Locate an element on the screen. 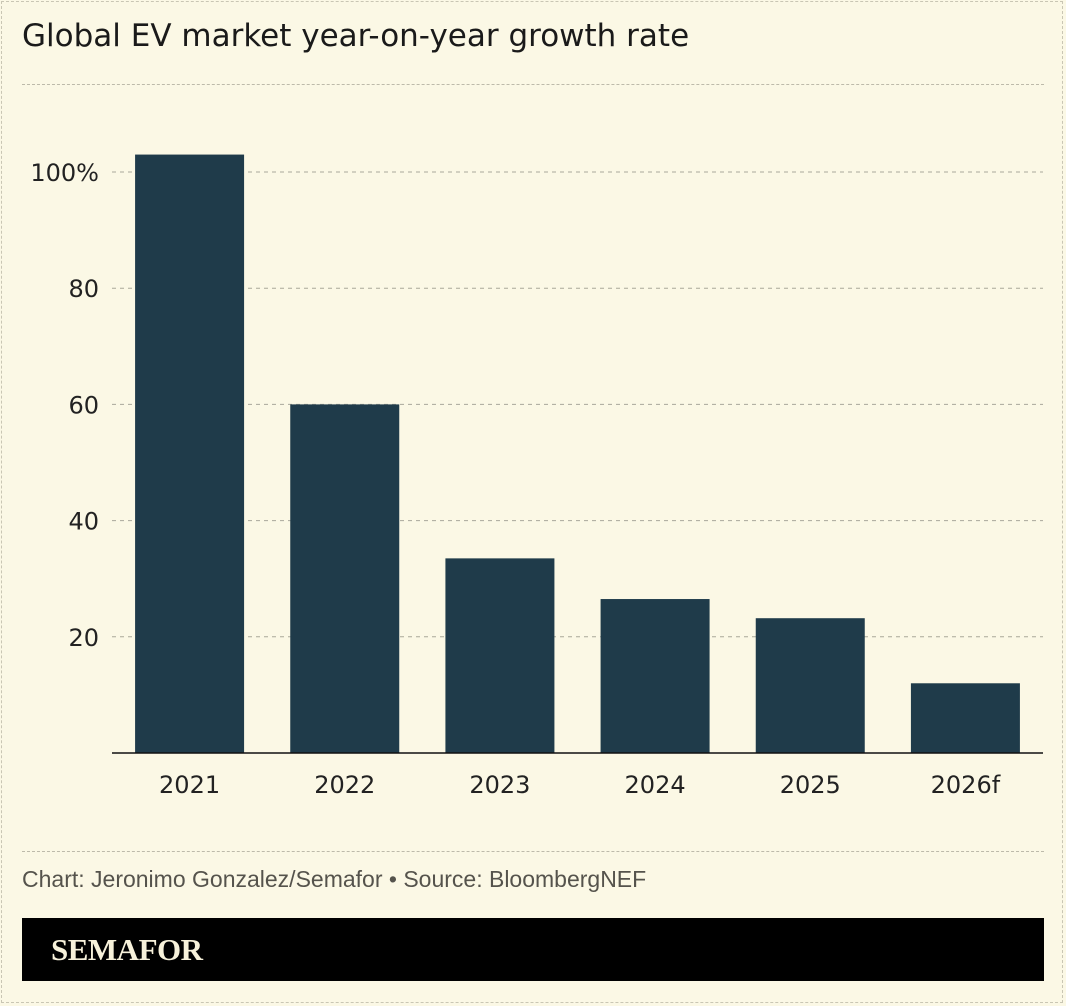  semafor-logo: SEMAFOR is located at coordinates (127, 949).